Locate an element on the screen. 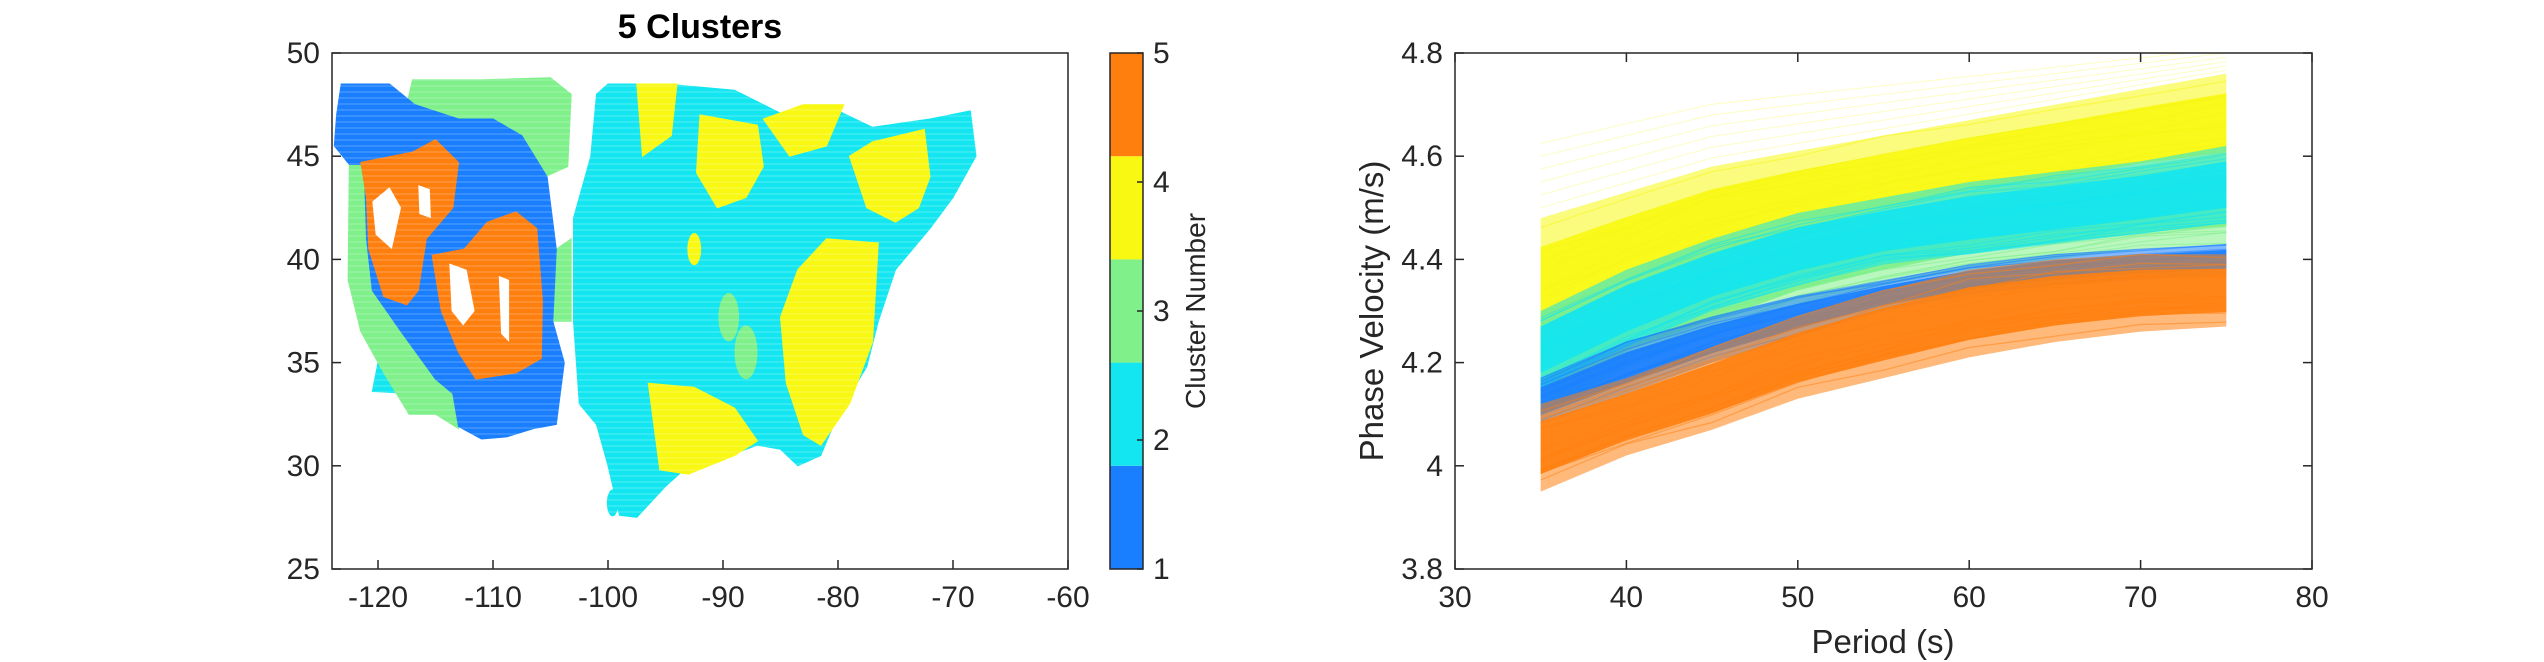 The height and width of the screenshot is (662, 2544). x-tick-label: -100 is located at coordinates (608, 597).